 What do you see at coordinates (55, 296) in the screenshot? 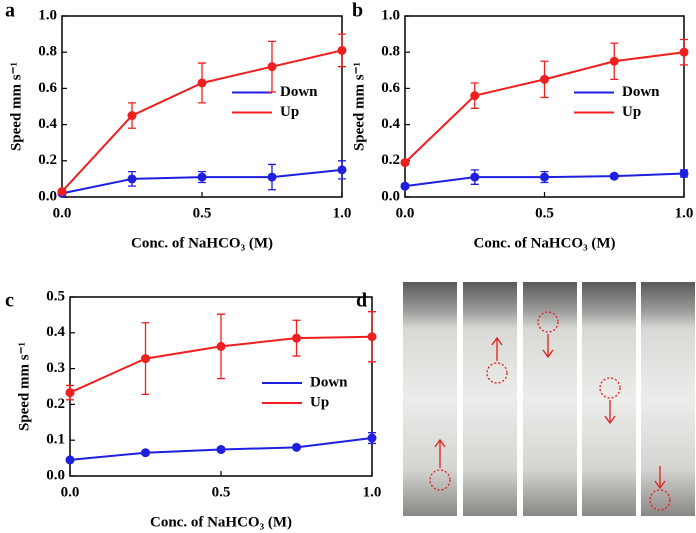
I see `y-tick-label: 0.5` at bounding box center [55, 296].